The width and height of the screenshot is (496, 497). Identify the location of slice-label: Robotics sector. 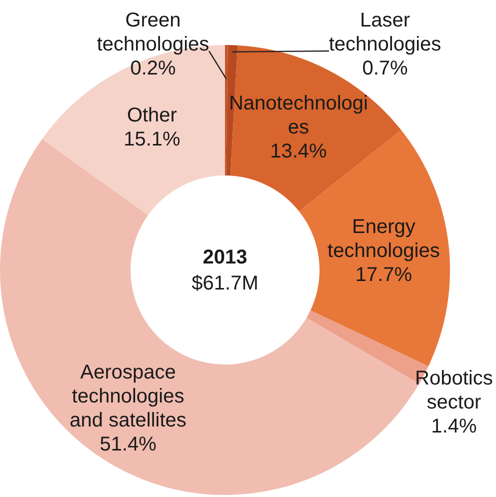
(454, 391).